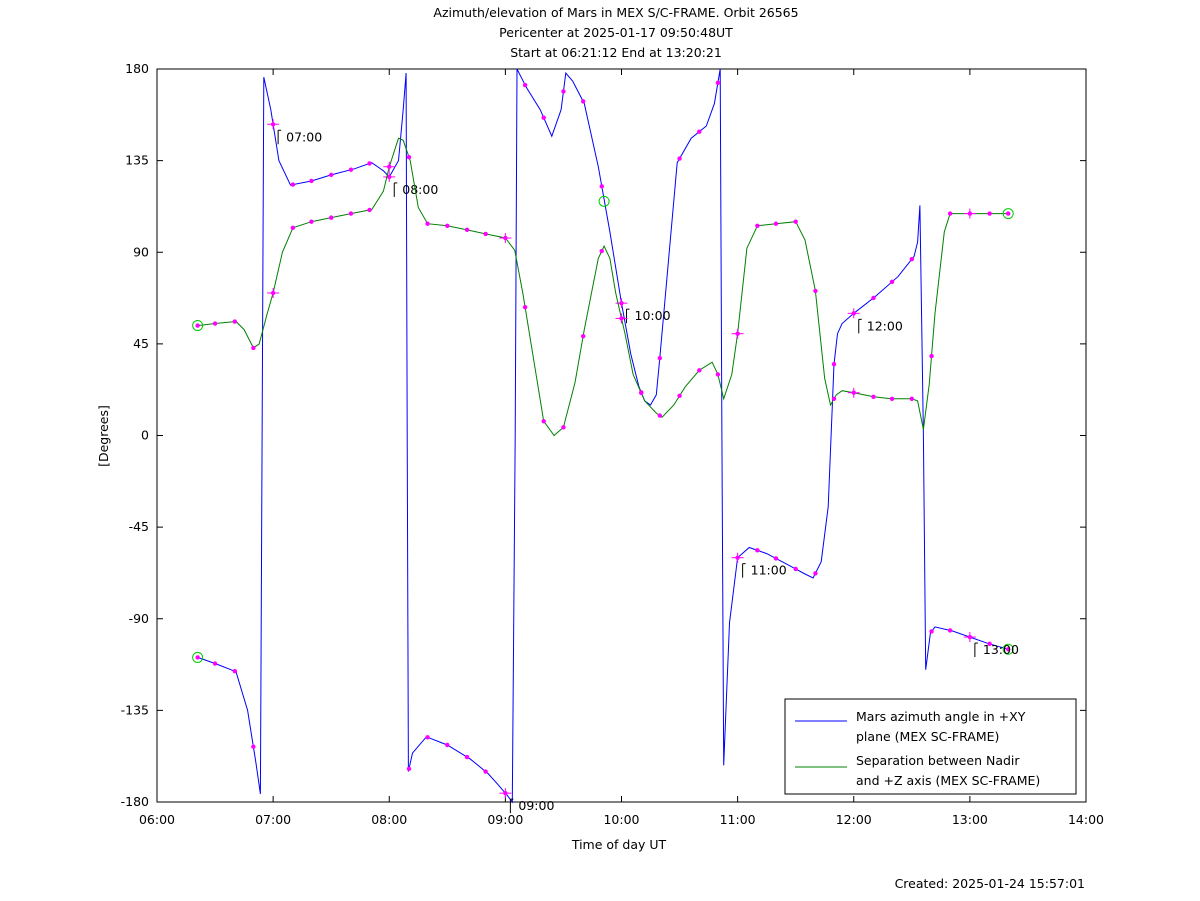 Image resolution: width=1200 pixels, height=901 pixels. What do you see at coordinates (619, 844) in the screenshot?
I see `x-axis-label: Time of day UT` at bounding box center [619, 844].